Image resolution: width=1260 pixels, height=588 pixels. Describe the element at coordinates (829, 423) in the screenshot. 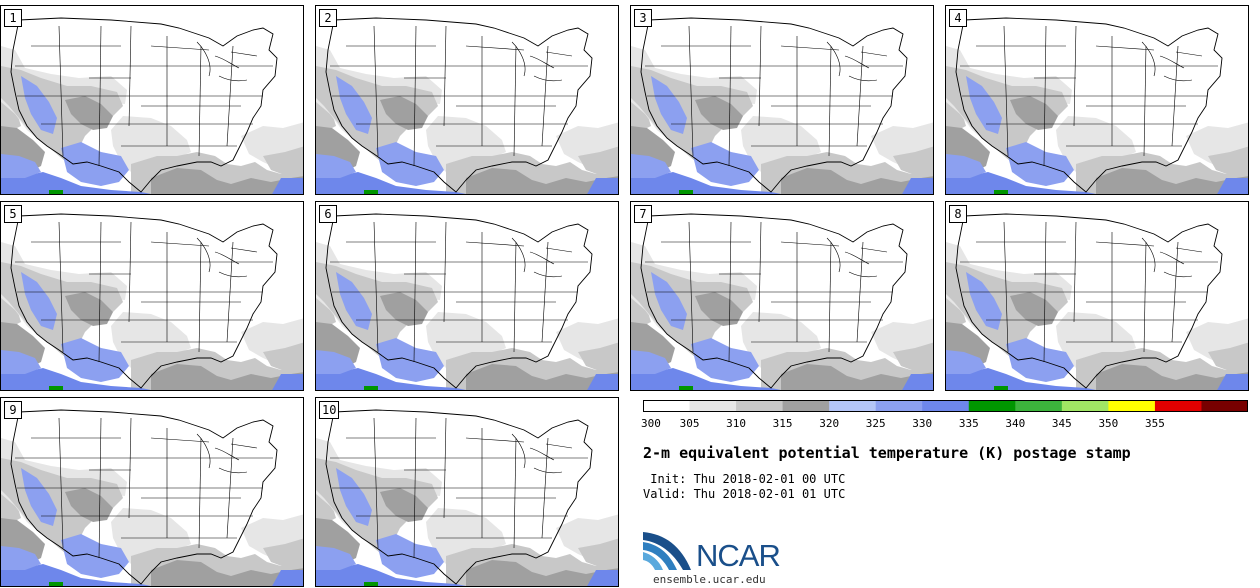

I see `colorbar-tick-label: 320` at that location.